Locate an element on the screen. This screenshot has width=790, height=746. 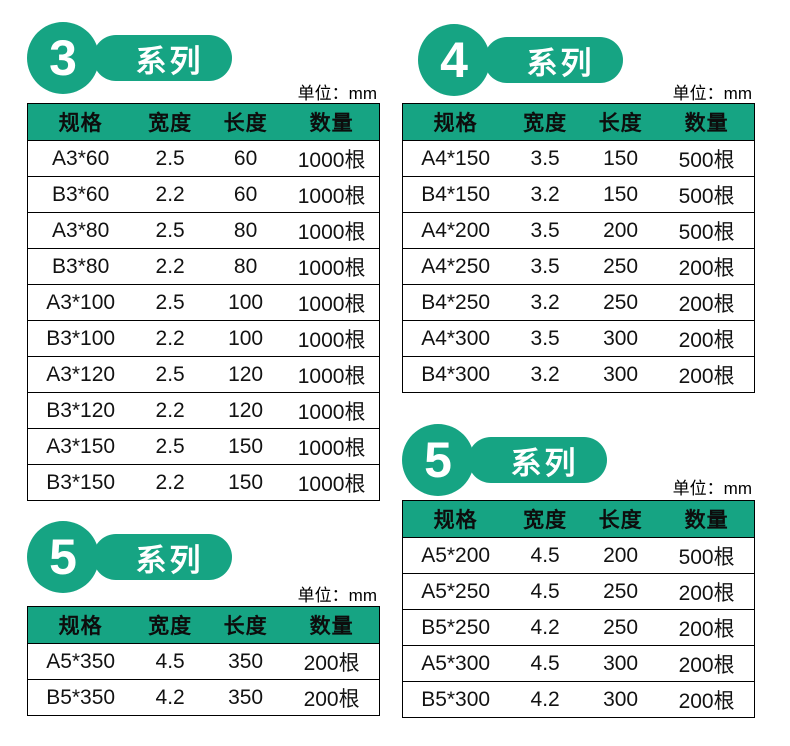
series-4-badge: 4 系列 is located at coordinates (538, 60).